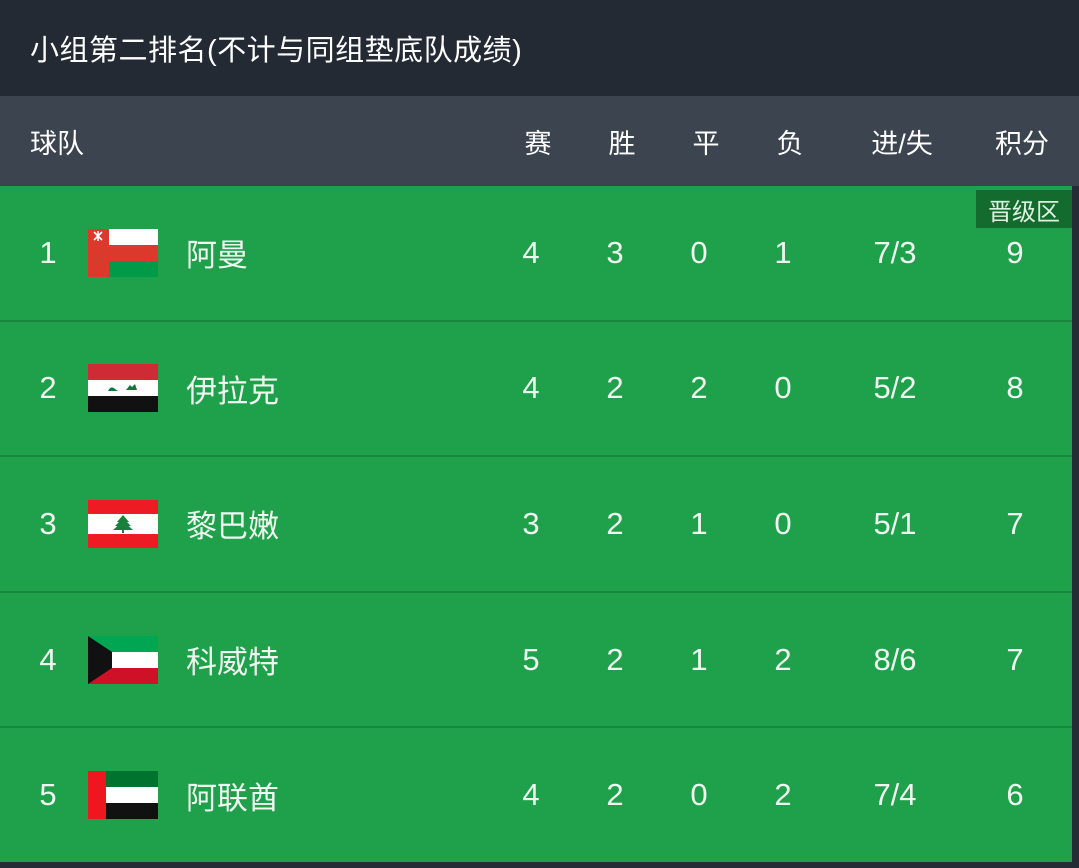 This screenshot has width=1079, height=868. What do you see at coordinates (232, 527) in the screenshot?
I see `team-name: 黎巴嫩` at bounding box center [232, 527].